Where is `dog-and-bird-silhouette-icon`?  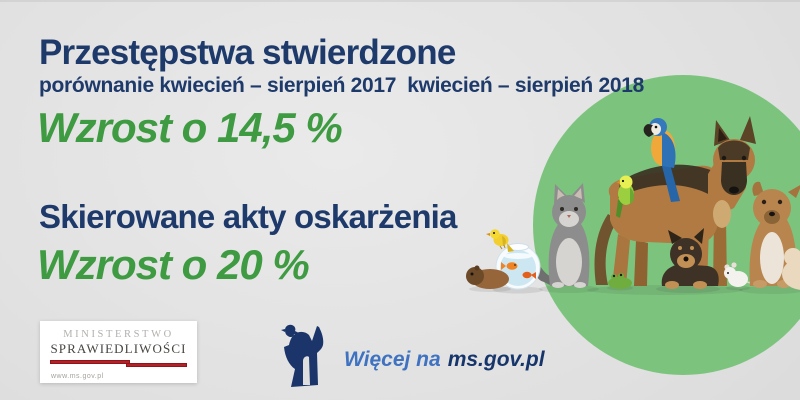
dog-and-bird-silhouette-icon is located at coordinates (302, 355).